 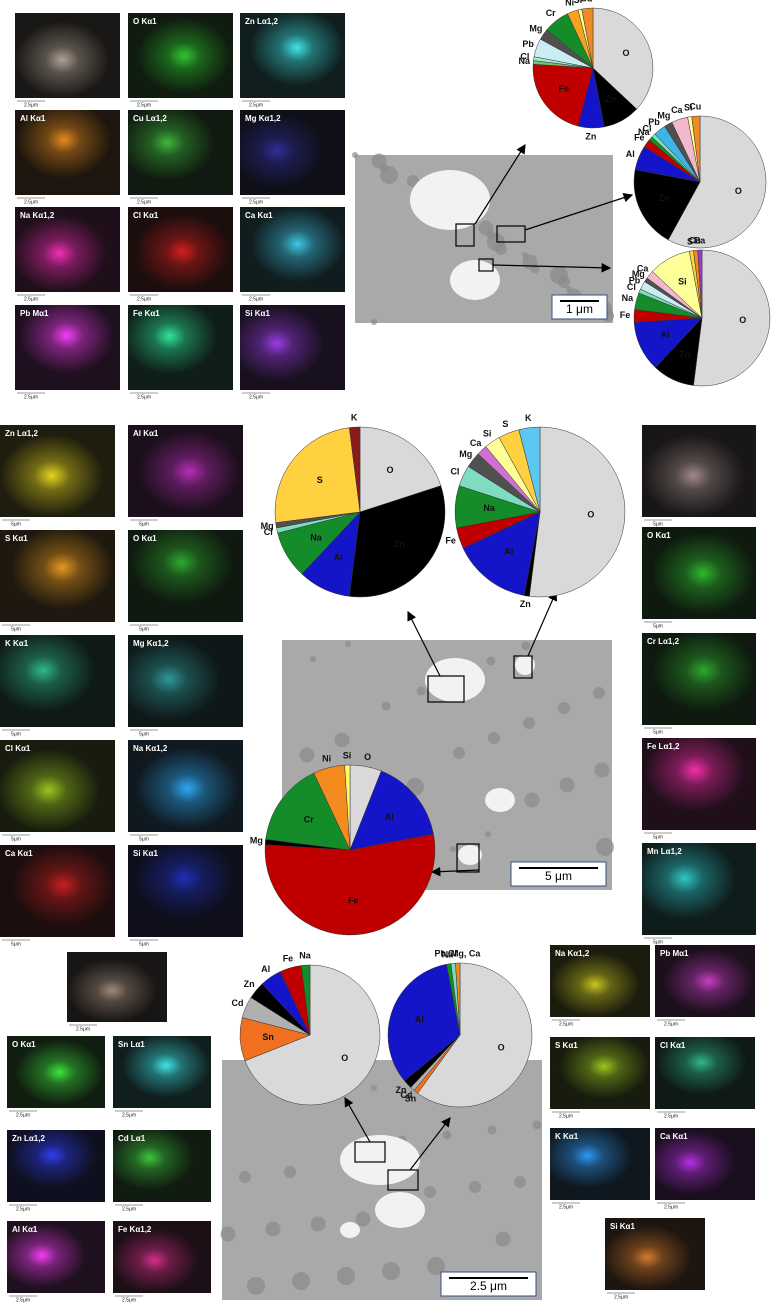 I want to click on slice-label: Pb, Mg, Ca, so click(x=457, y=953).